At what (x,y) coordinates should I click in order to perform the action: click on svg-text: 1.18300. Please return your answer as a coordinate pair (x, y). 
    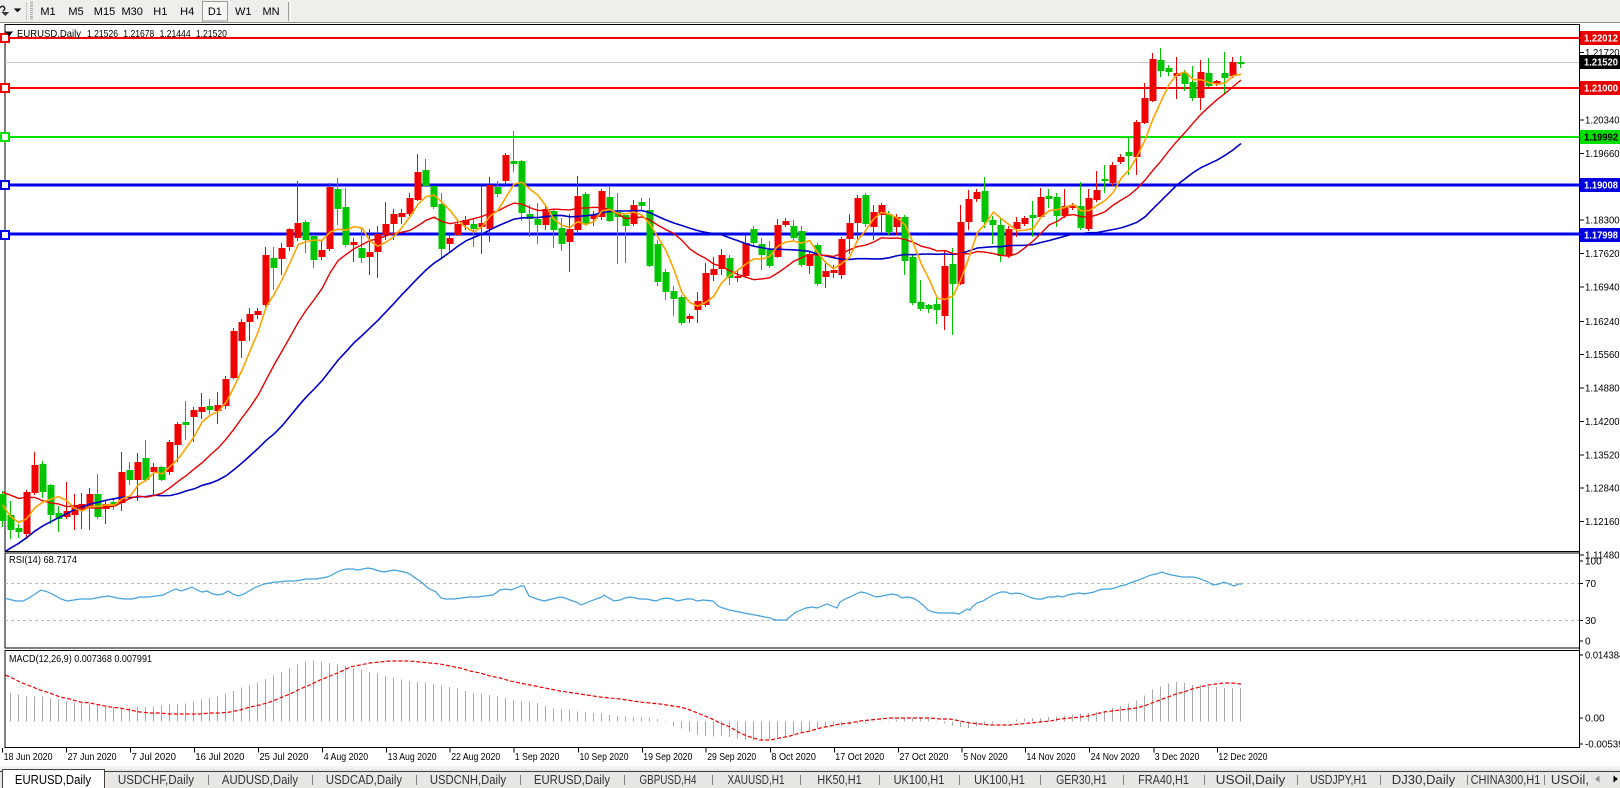
    Looking at the image, I should click on (1602, 221).